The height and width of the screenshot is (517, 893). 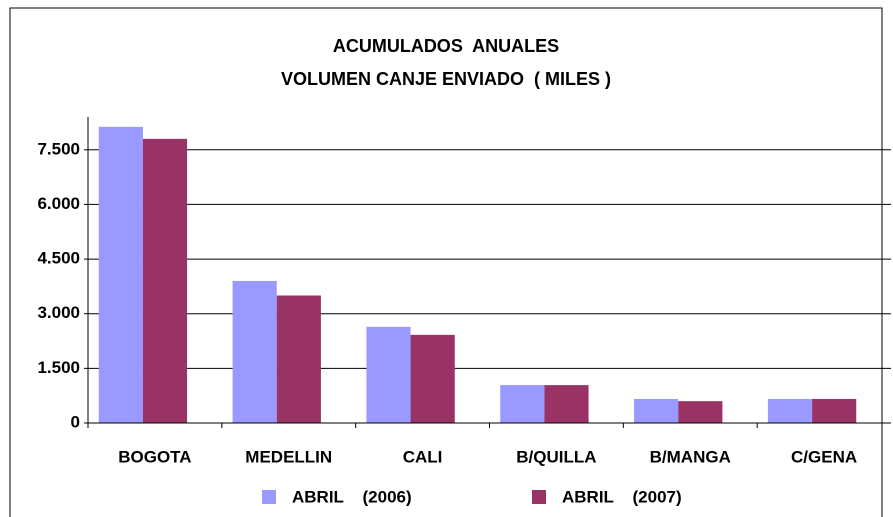 What do you see at coordinates (423, 456) in the screenshot?
I see `x-tick-label: CALI` at bounding box center [423, 456].